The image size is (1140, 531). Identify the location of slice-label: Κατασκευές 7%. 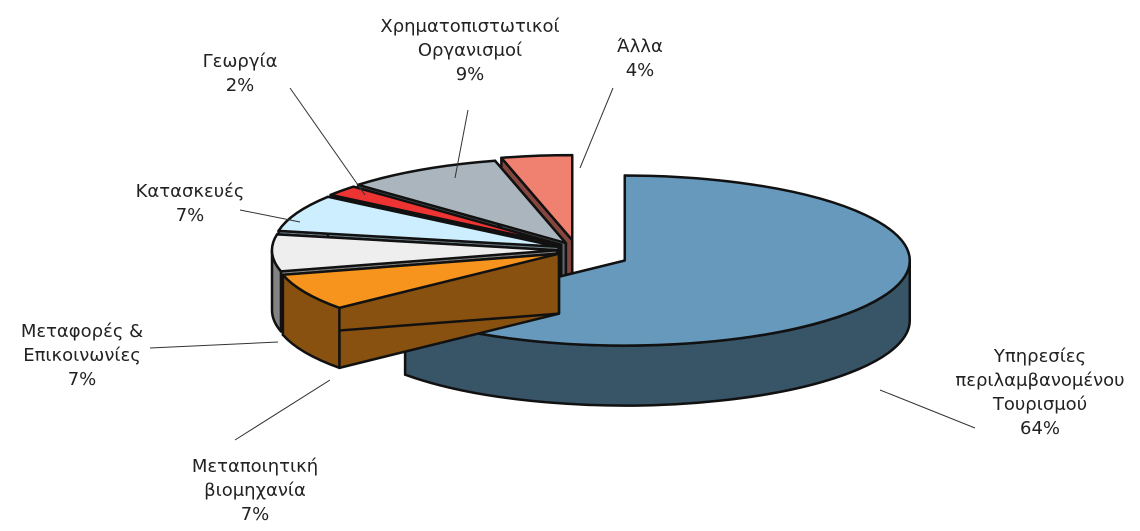
(190, 204).